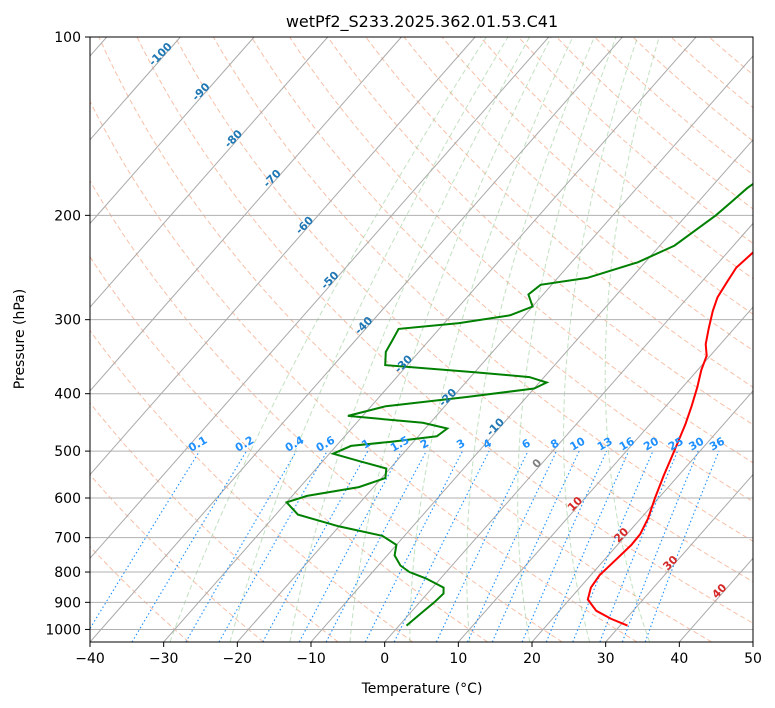 This screenshot has height=708, width=775. Describe the element at coordinates (621, 535) in the screenshot. I see `warm-isotherm-label: 20` at that location.